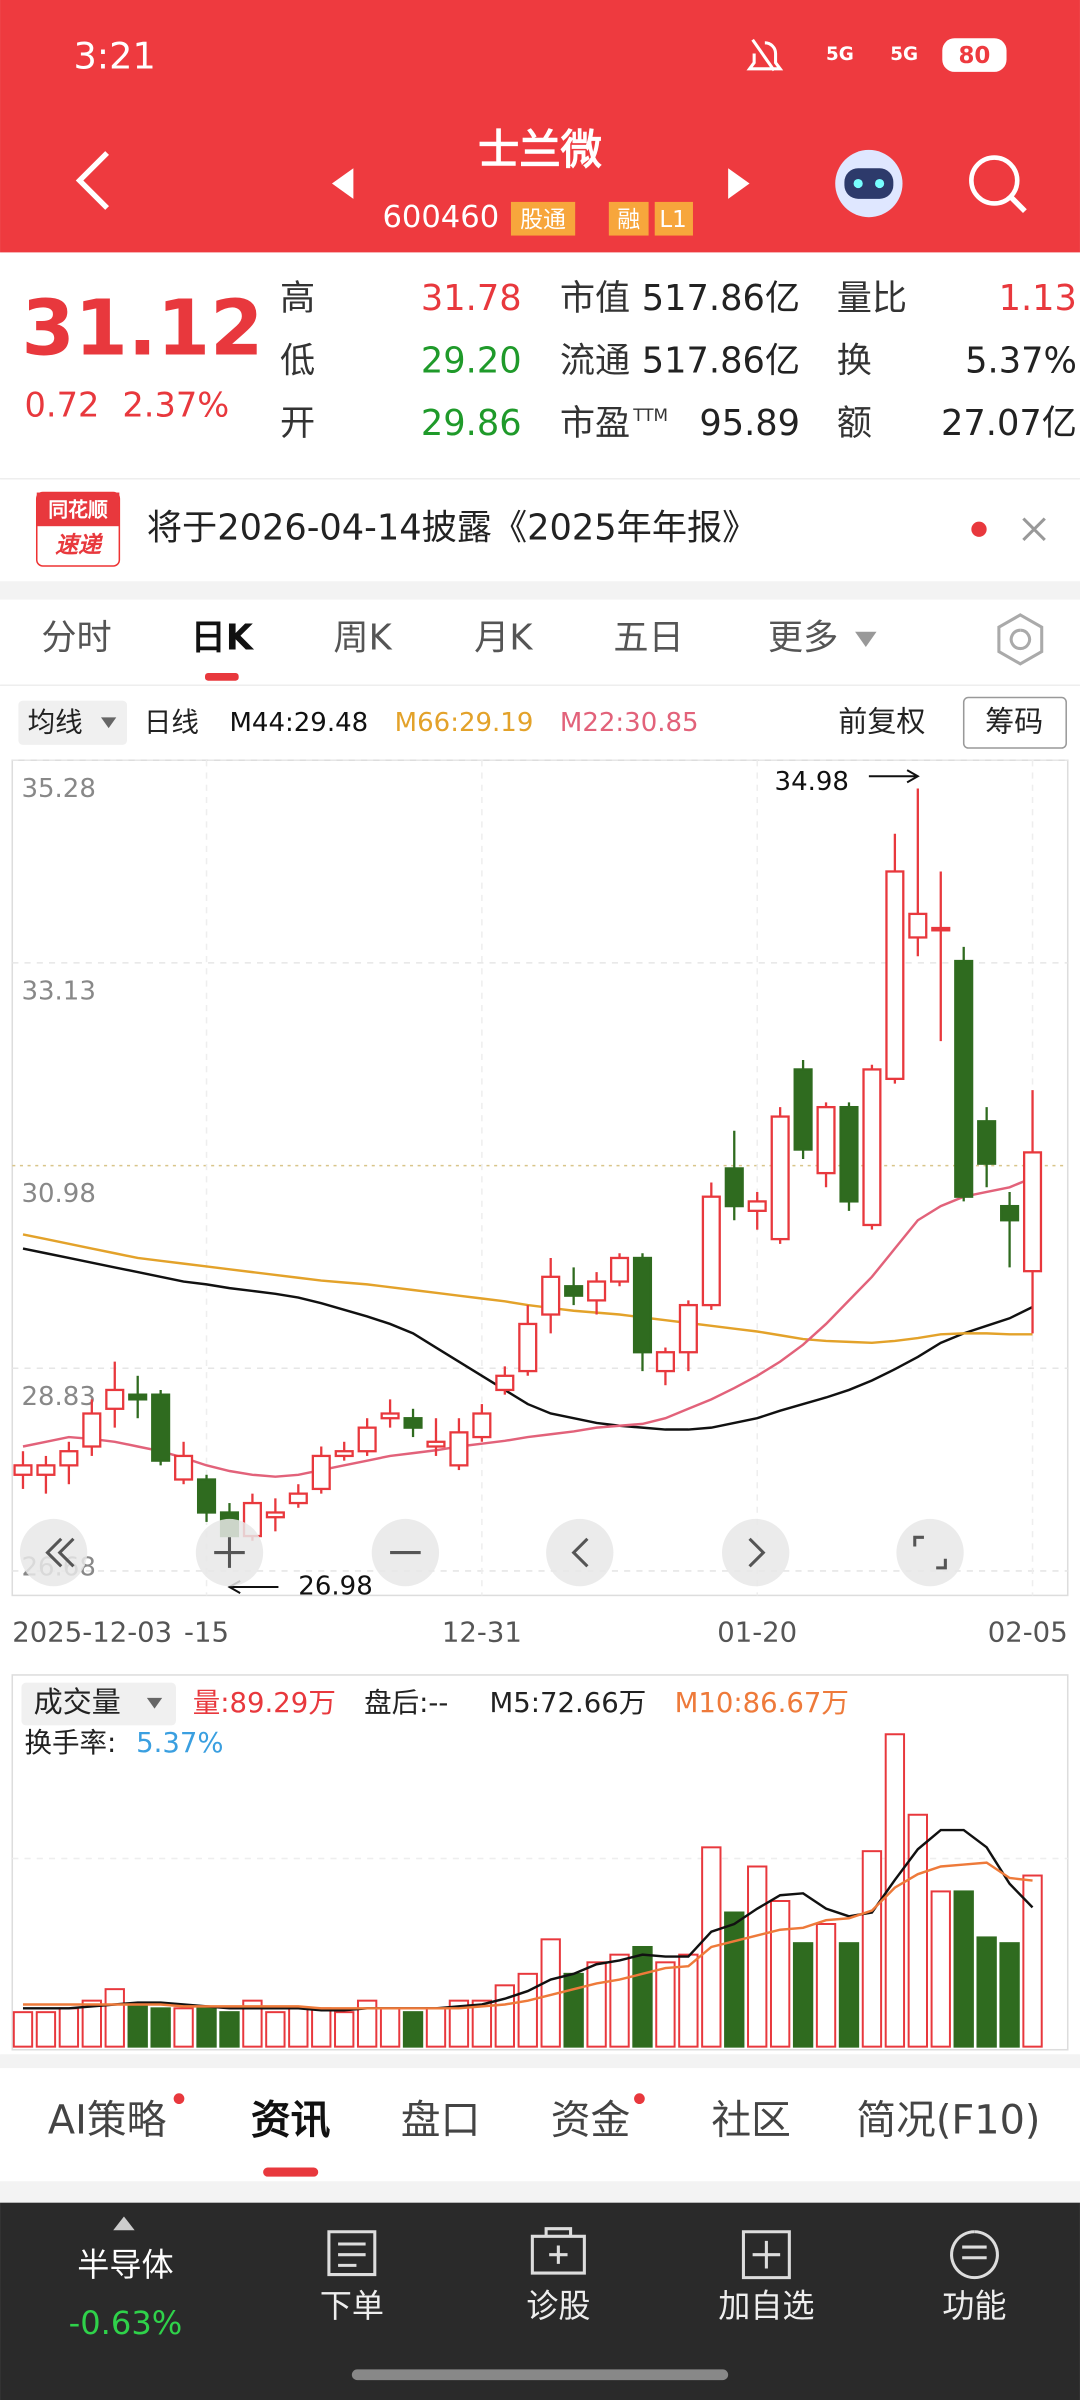  Describe the element at coordinates (362, 637) in the screenshot. I see `period-tab: 周K` at that location.